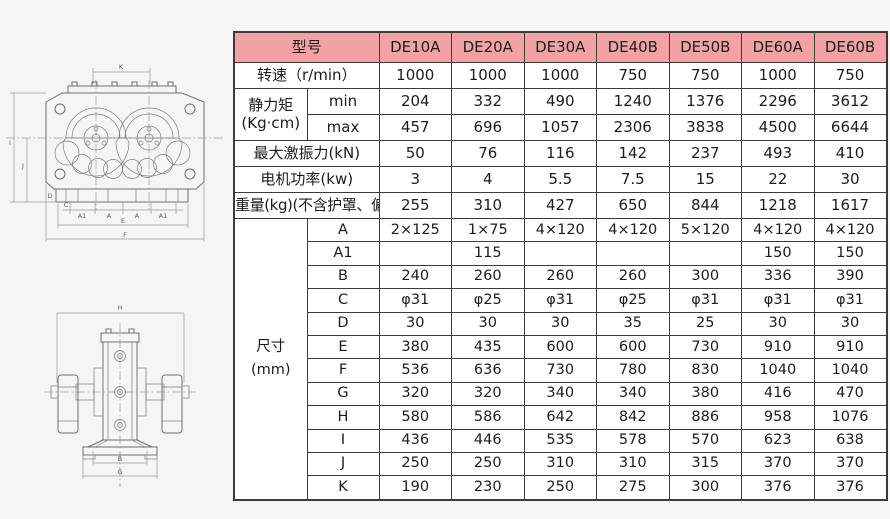 This screenshot has width=890, height=519. I want to click on dim-row-e: E 380 435 600 600 730 910 910, so click(561, 347).